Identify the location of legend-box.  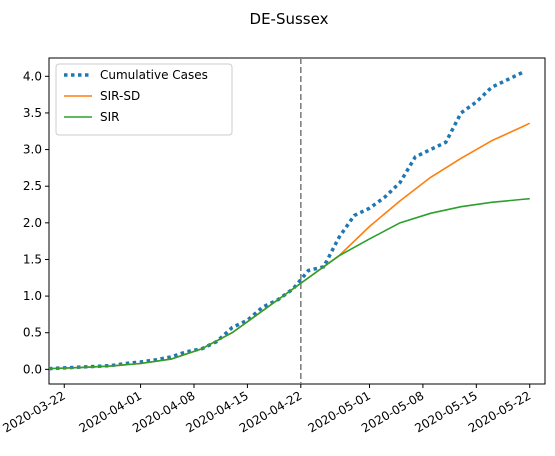
(144, 99).